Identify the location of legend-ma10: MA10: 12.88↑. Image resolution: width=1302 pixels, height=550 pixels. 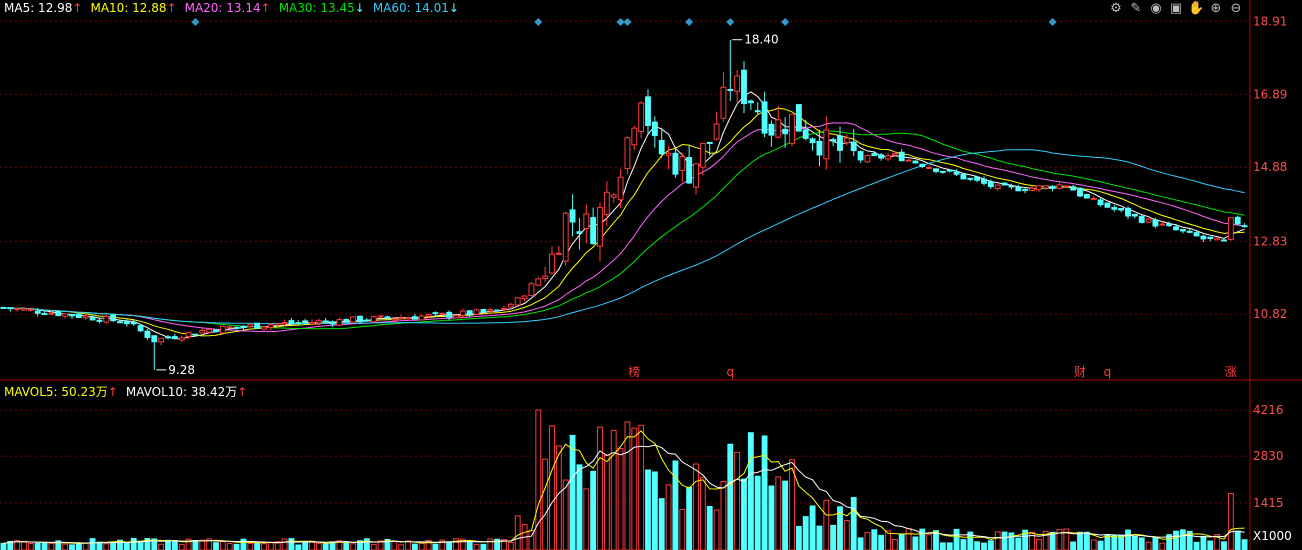
(133, 8).